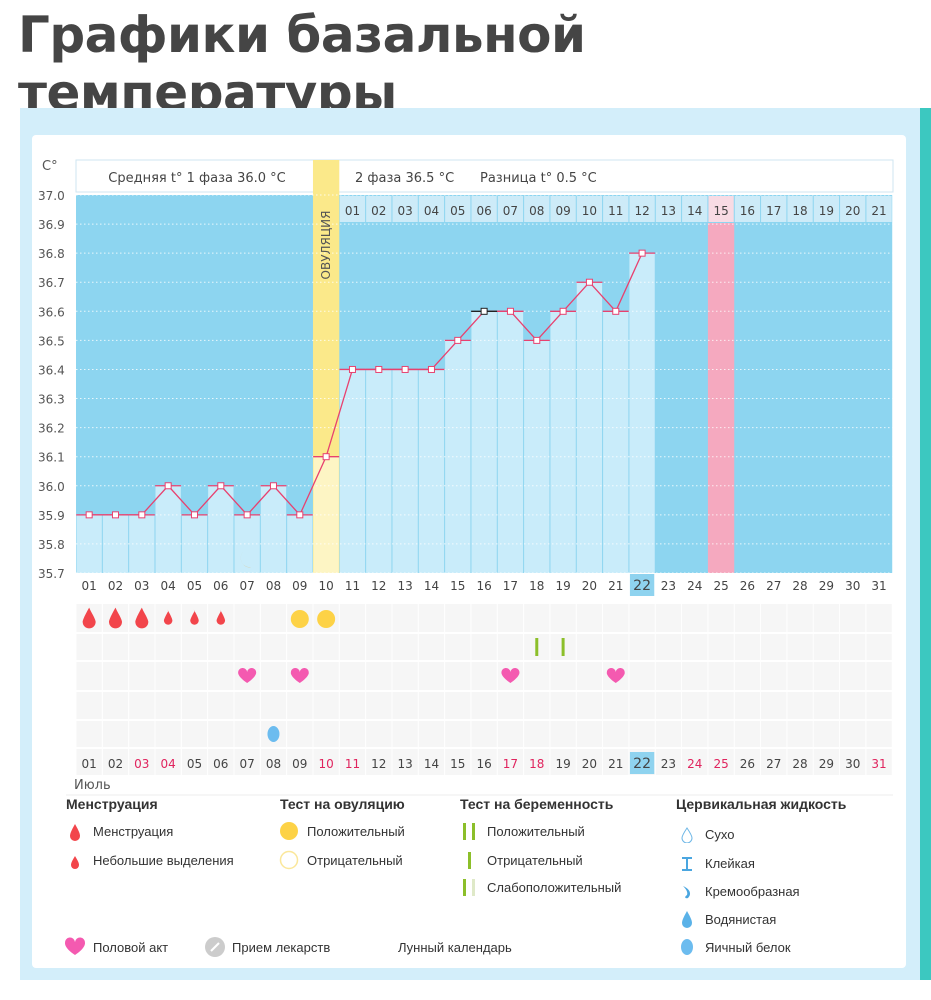 The width and height of the screenshot is (931, 1000). Describe the element at coordinates (356, 831) in the screenshot. I see `legend-ovulation-positive: Положительный` at that location.